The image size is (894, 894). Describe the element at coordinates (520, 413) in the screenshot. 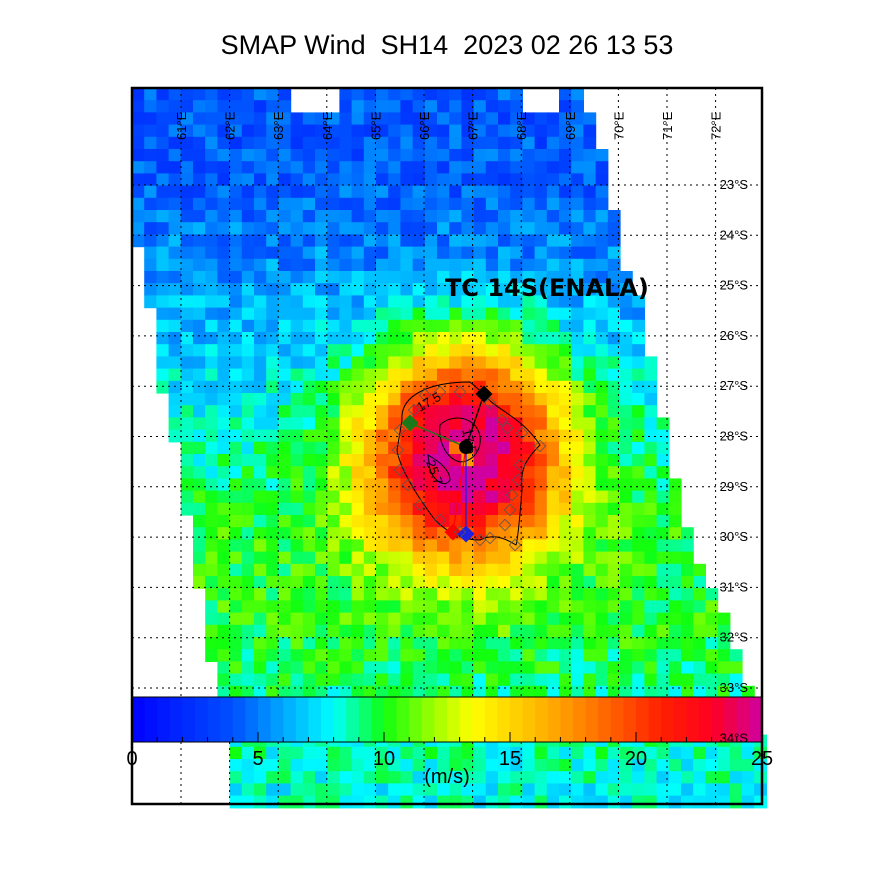

I see `storm-overlay: 17.517.525.7TC 14S(ENALA)` at that location.